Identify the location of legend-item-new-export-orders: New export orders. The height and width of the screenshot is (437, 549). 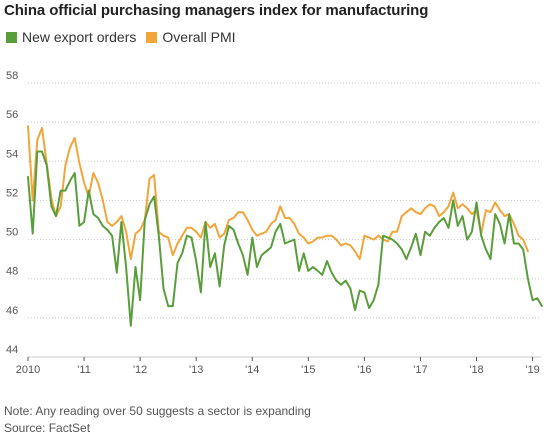
(71, 37).